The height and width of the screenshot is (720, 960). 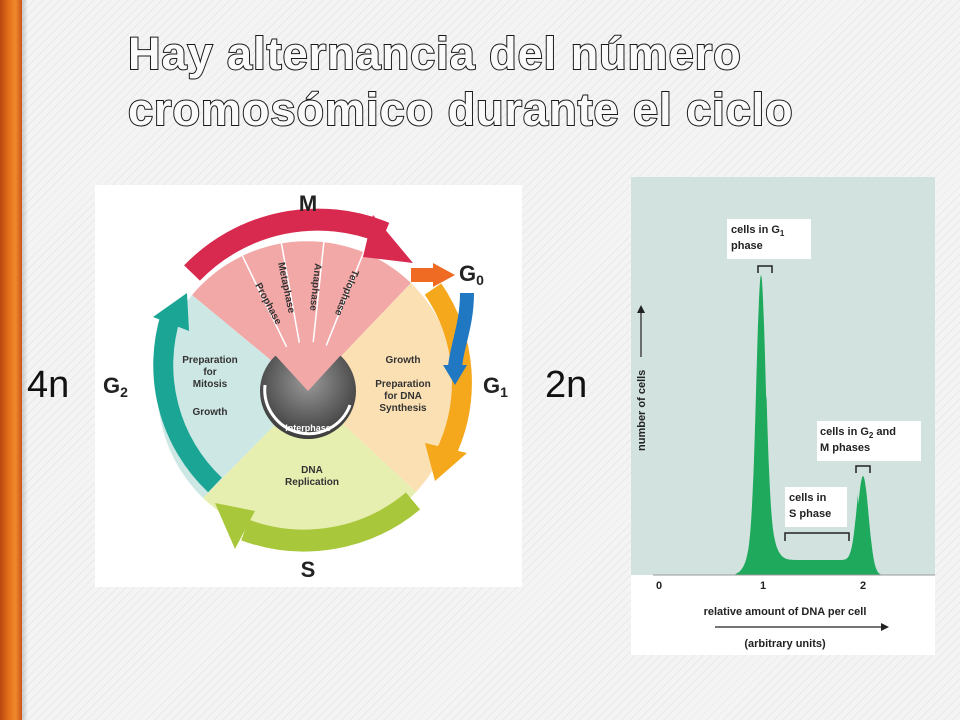 I want to click on g1-annotation-sub: 1, so click(x=782, y=233).